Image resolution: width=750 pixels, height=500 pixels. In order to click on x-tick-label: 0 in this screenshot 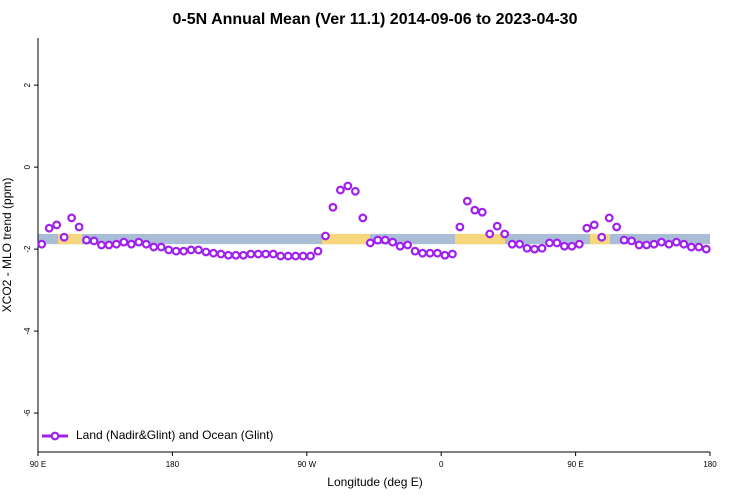, I will do `click(441, 464)`.